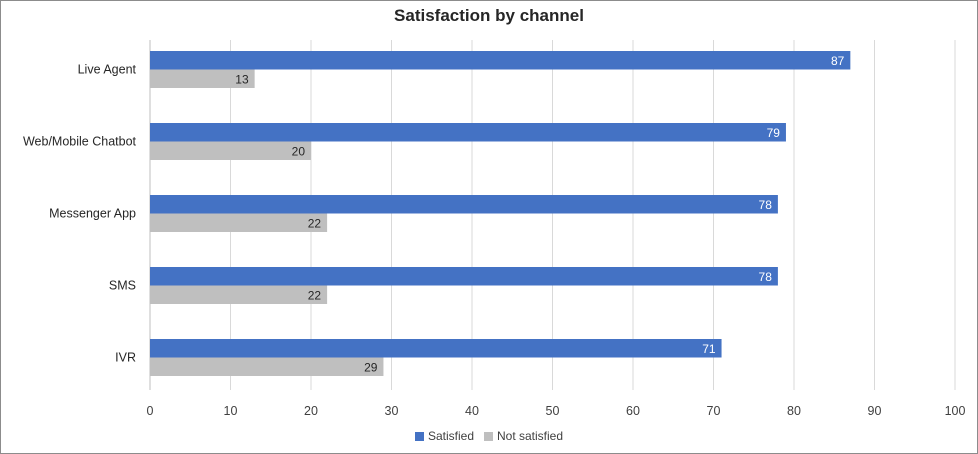  Describe the element at coordinates (107, 70) in the screenshot. I see `category-label: Live Agent` at that location.